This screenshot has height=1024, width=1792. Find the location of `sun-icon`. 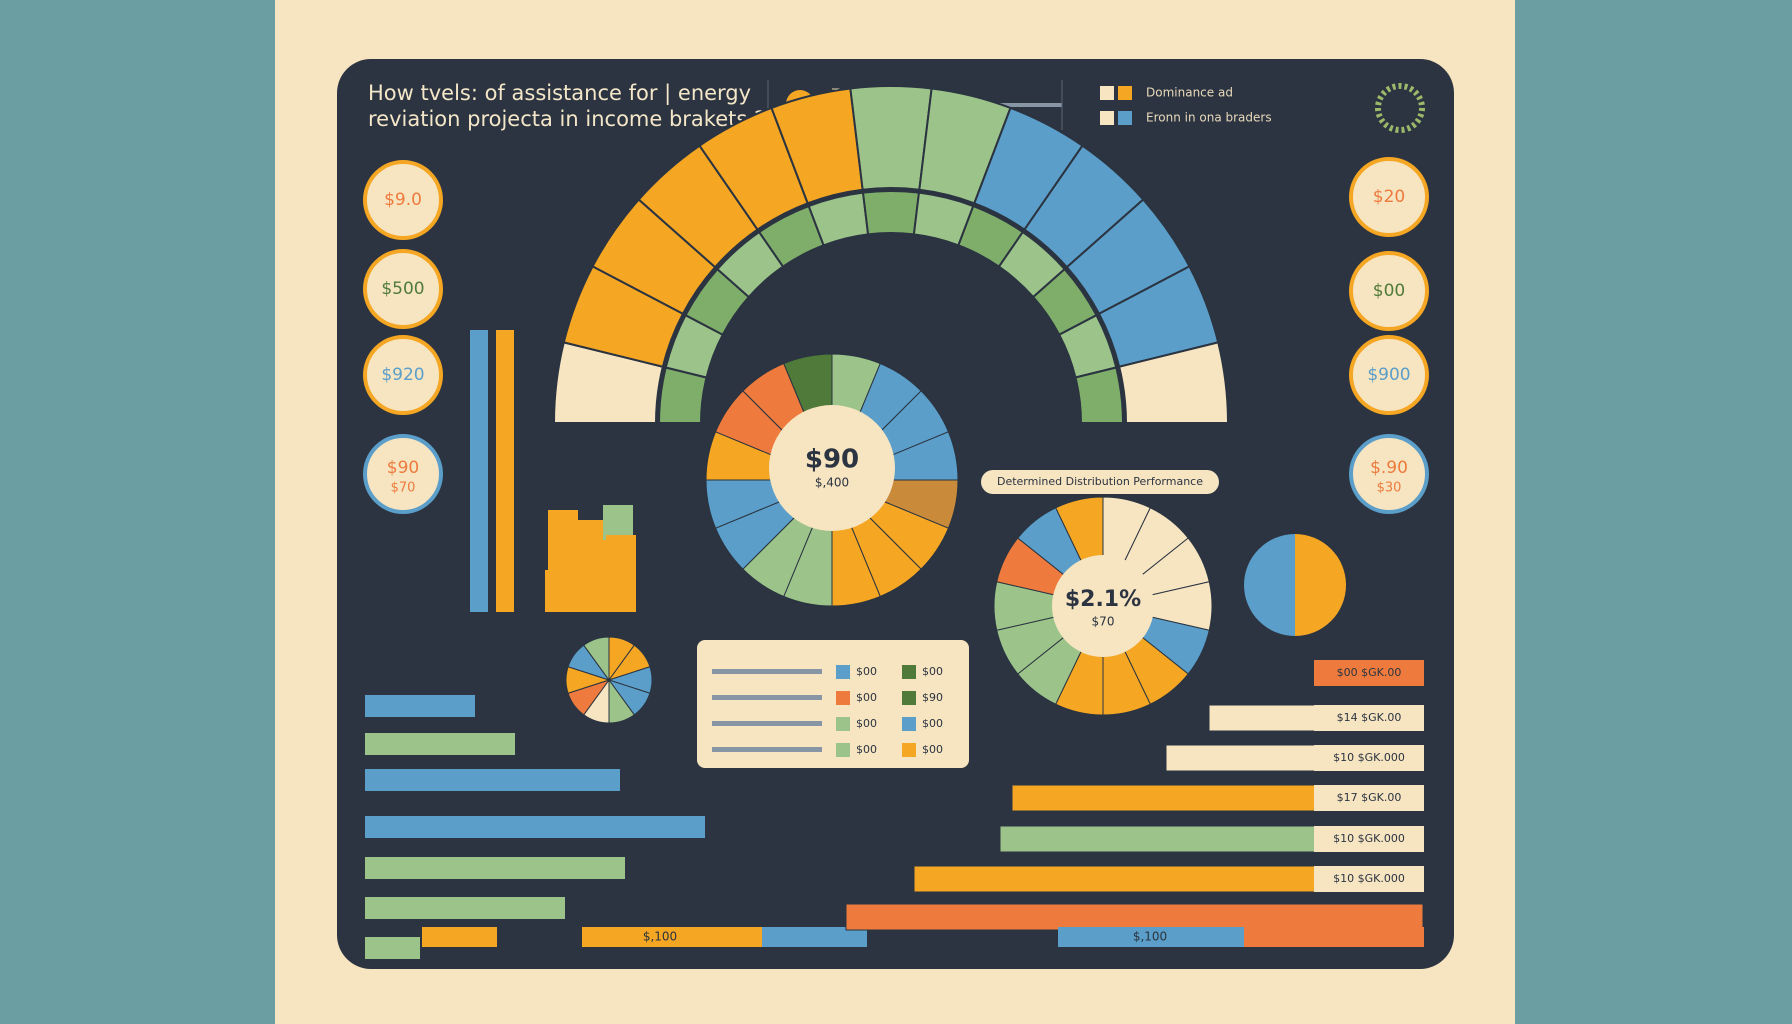

sun-icon is located at coordinates (1400, 108).